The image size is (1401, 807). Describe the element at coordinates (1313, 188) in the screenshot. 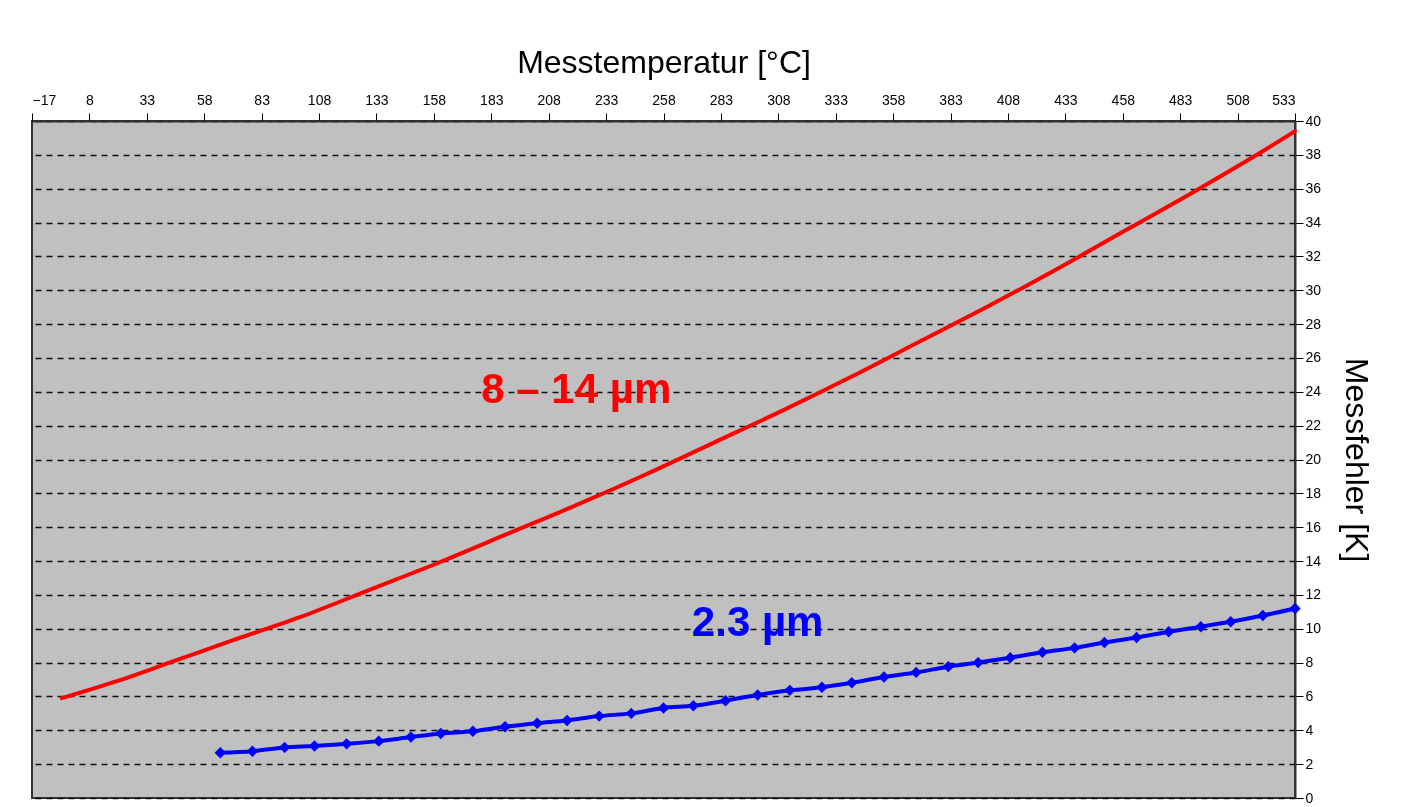

I see `y-tick-label: 36` at that location.